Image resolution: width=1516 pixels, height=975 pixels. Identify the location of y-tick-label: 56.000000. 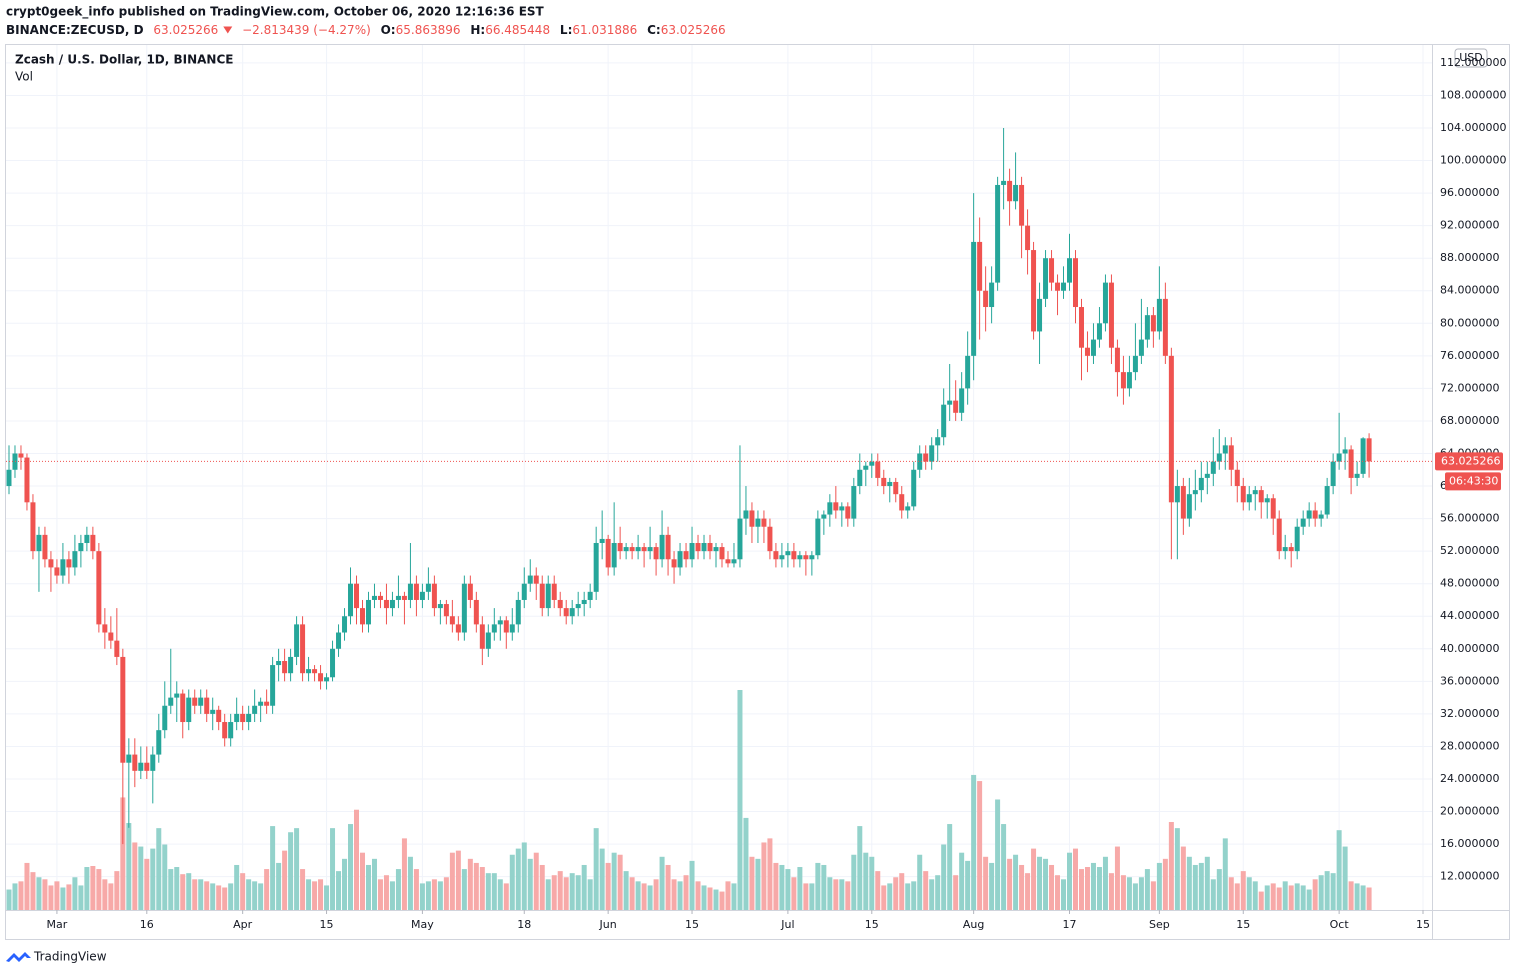
(1470, 518).